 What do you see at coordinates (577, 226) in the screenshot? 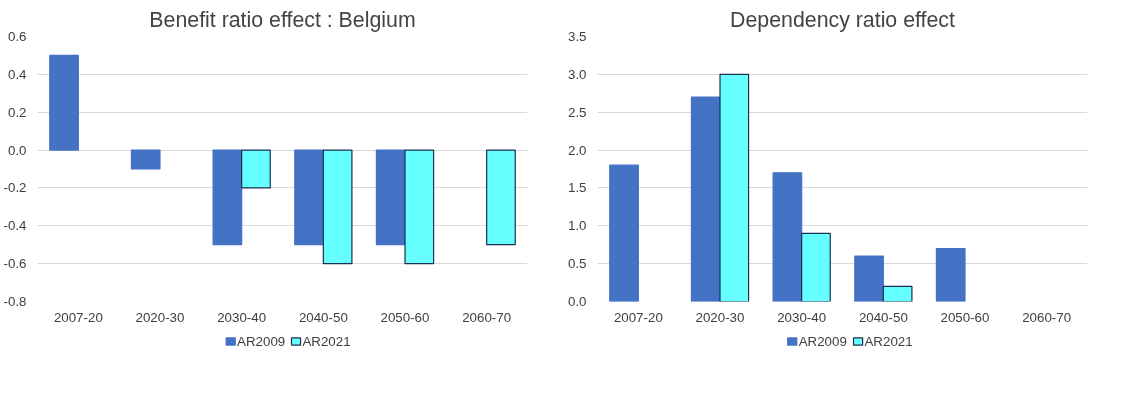
I see `y-tick-label: 1.0` at bounding box center [577, 226].